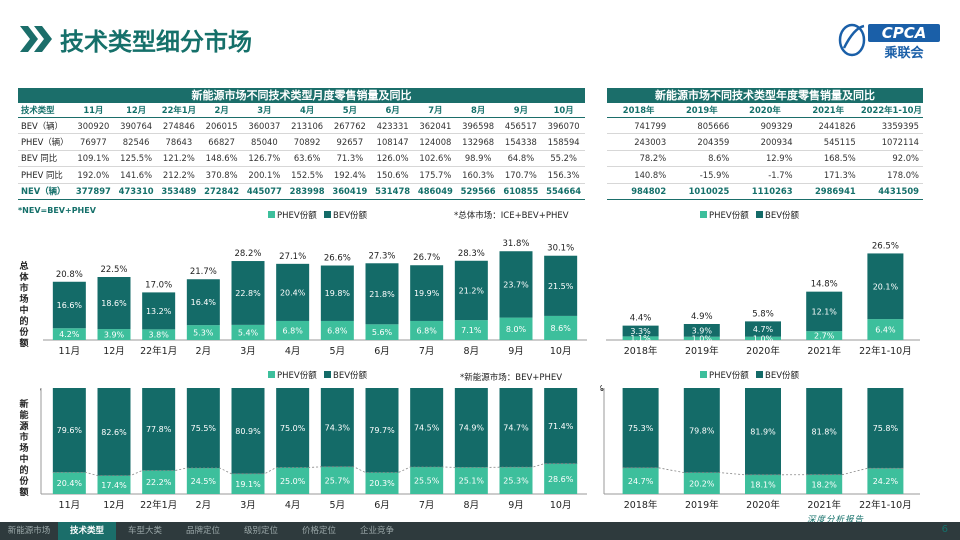 Image resolution: width=960 pixels, height=540 pixels. Describe the element at coordinates (427, 480) in the screenshot. I see `data-label-phev: 25.5%` at that location.